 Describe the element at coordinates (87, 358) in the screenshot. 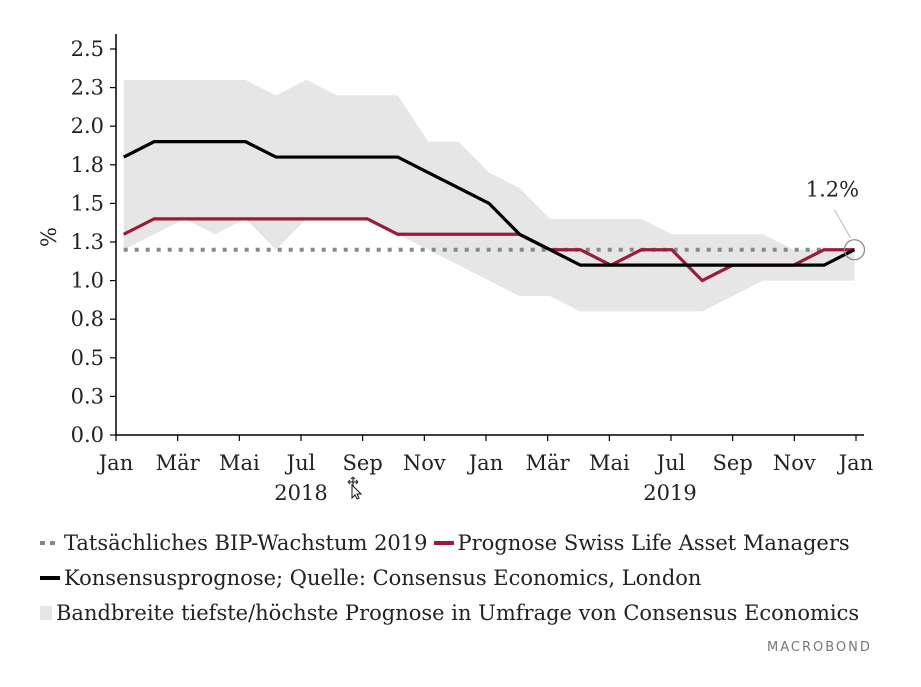

I see `y-tick-label: 0.5` at that location.